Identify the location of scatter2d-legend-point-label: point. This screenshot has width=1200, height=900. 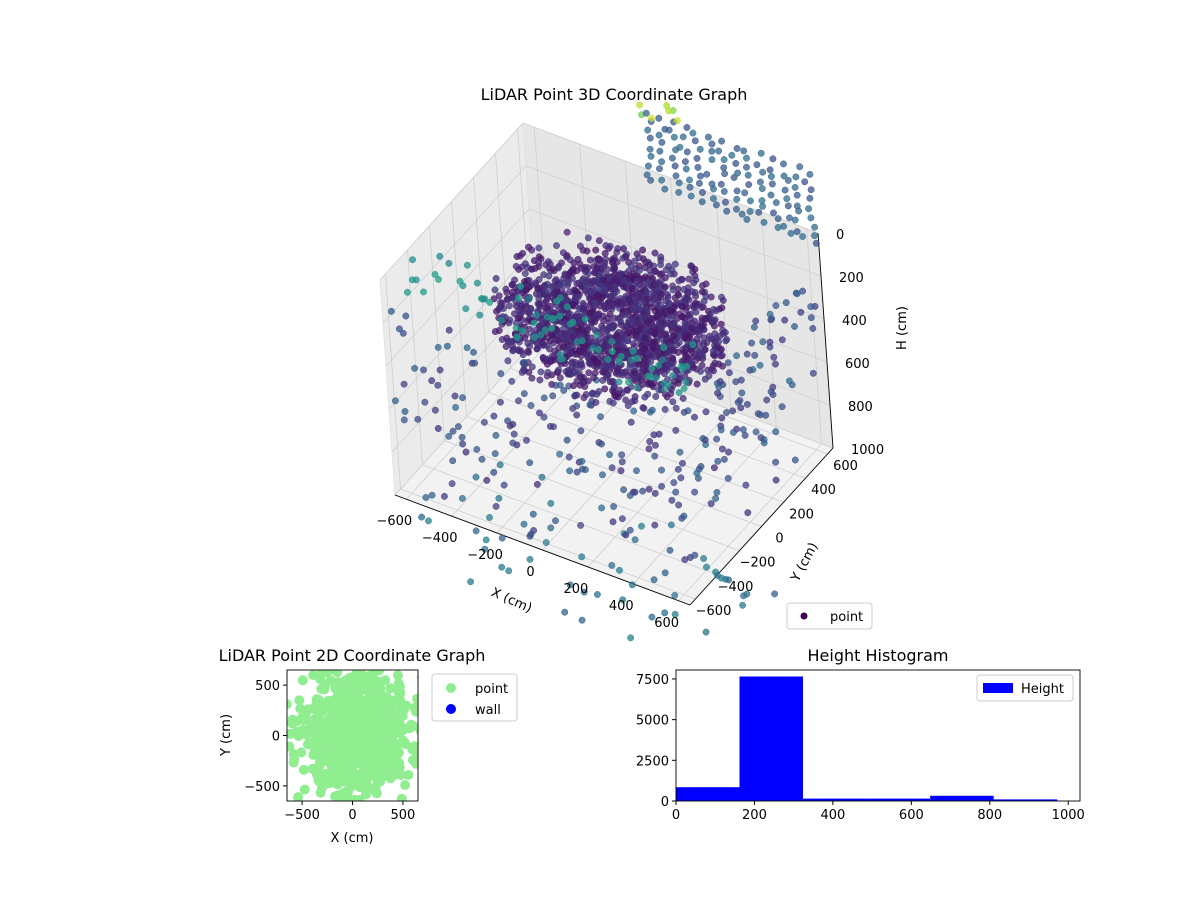
(491, 689).